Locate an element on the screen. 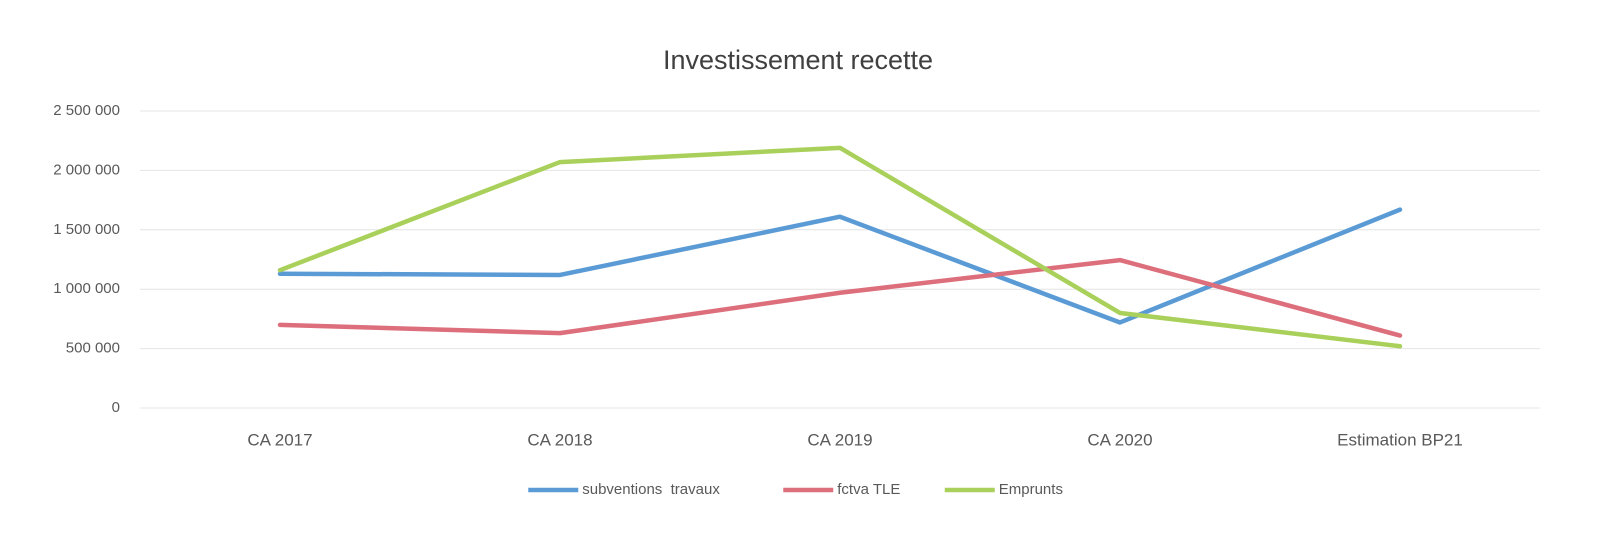 The width and height of the screenshot is (1598, 535). line-series is located at coordinates (840, 297).